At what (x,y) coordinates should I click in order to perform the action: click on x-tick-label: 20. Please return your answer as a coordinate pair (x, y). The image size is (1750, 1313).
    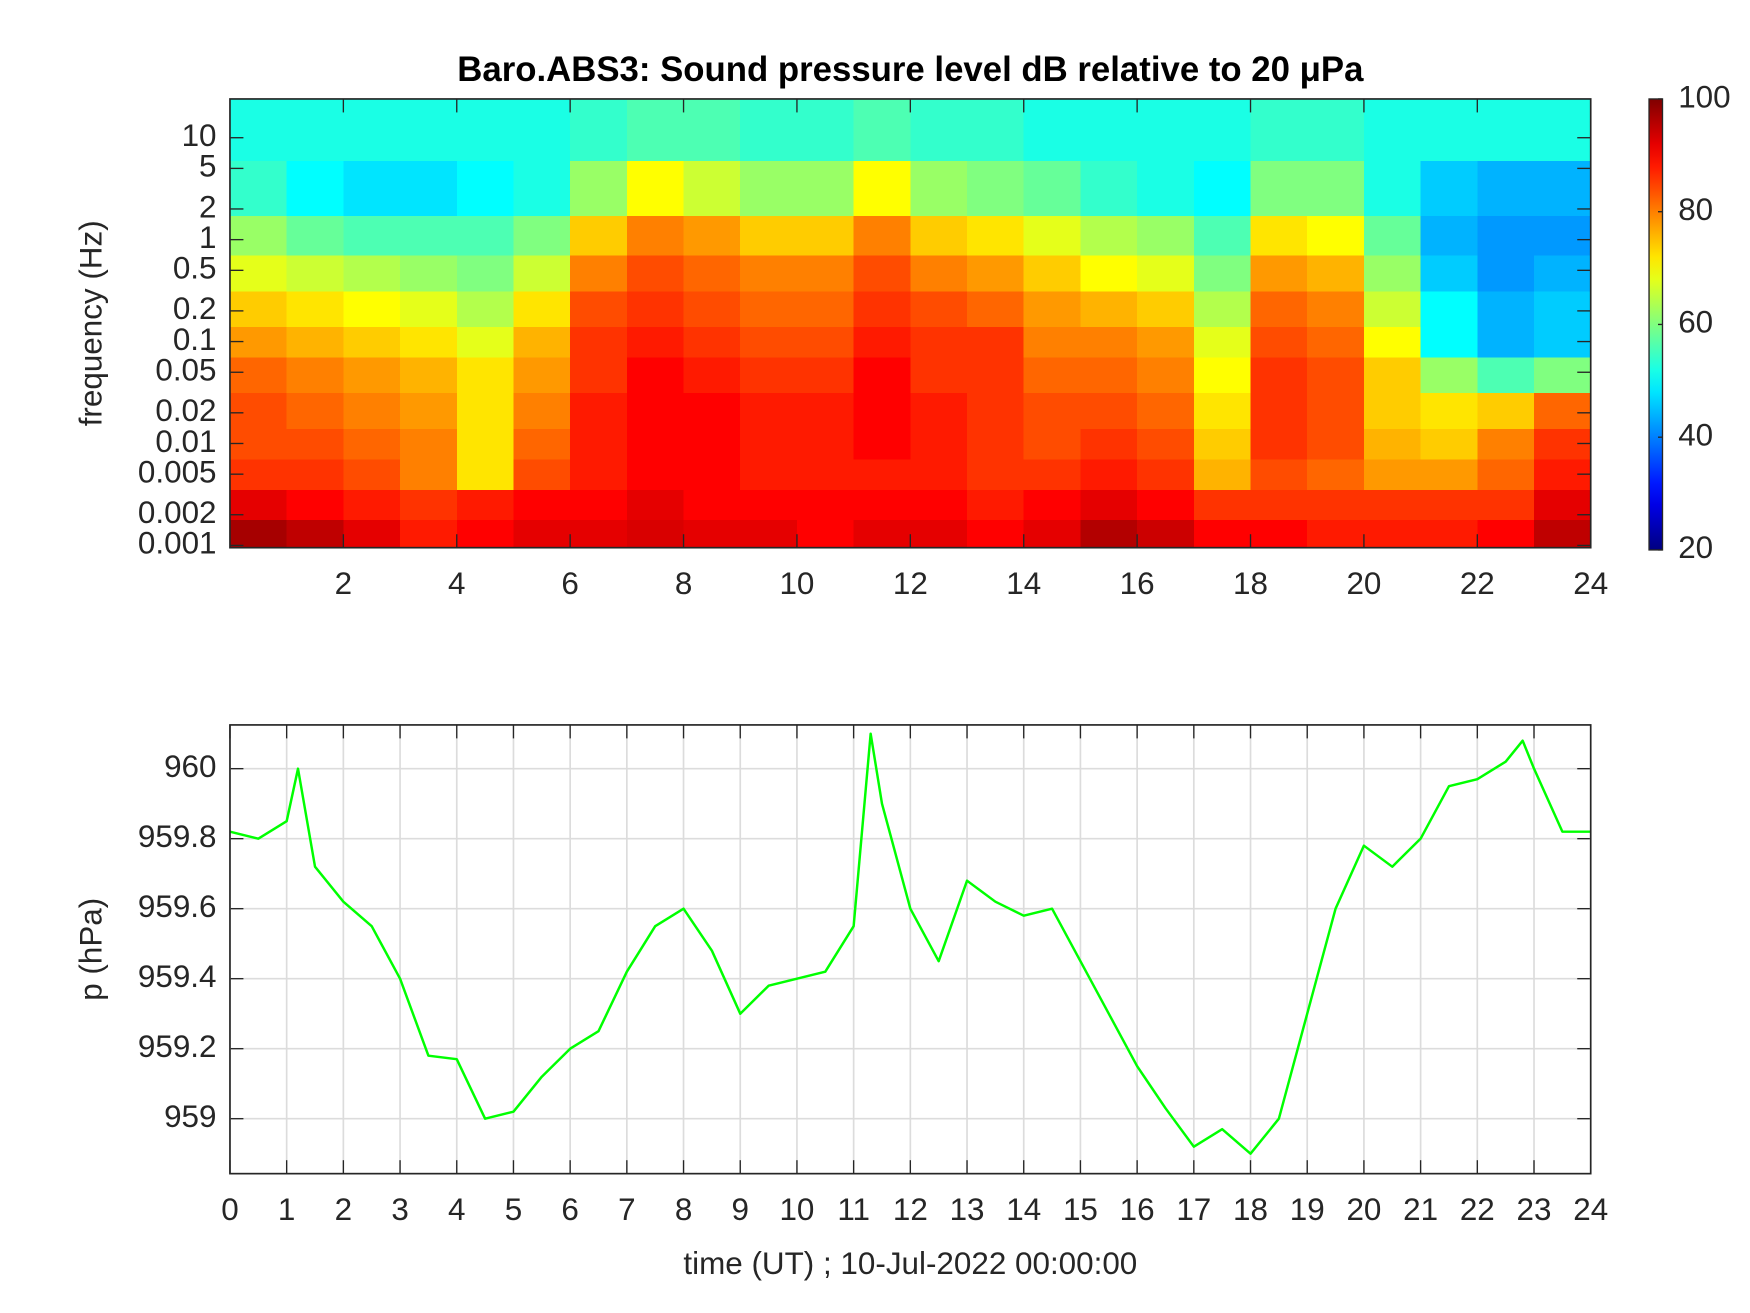
    Looking at the image, I should click on (1363, 1209).